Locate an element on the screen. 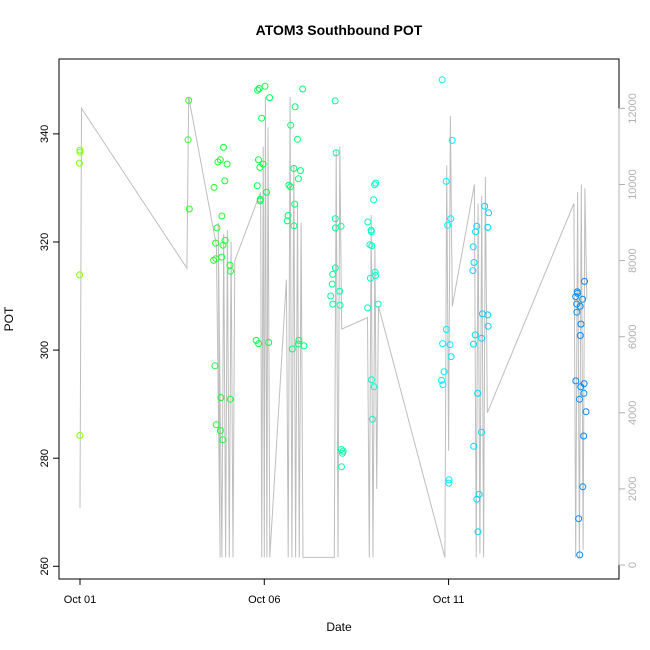 The height and width of the screenshot is (650, 650). x-tick-label: Oct 11 is located at coordinates (449, 600).